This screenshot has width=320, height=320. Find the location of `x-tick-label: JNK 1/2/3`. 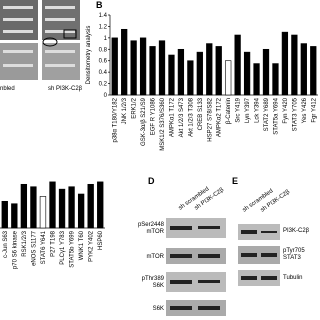

x-tick-label: JNK 1/2/3 is located at coordinates (125, 110).